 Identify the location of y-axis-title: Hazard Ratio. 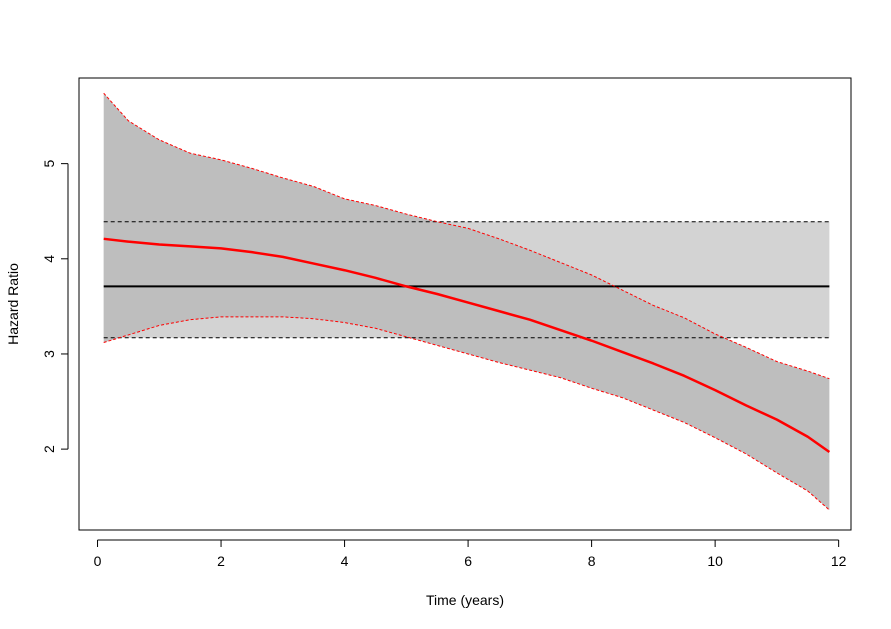
(13, 304).